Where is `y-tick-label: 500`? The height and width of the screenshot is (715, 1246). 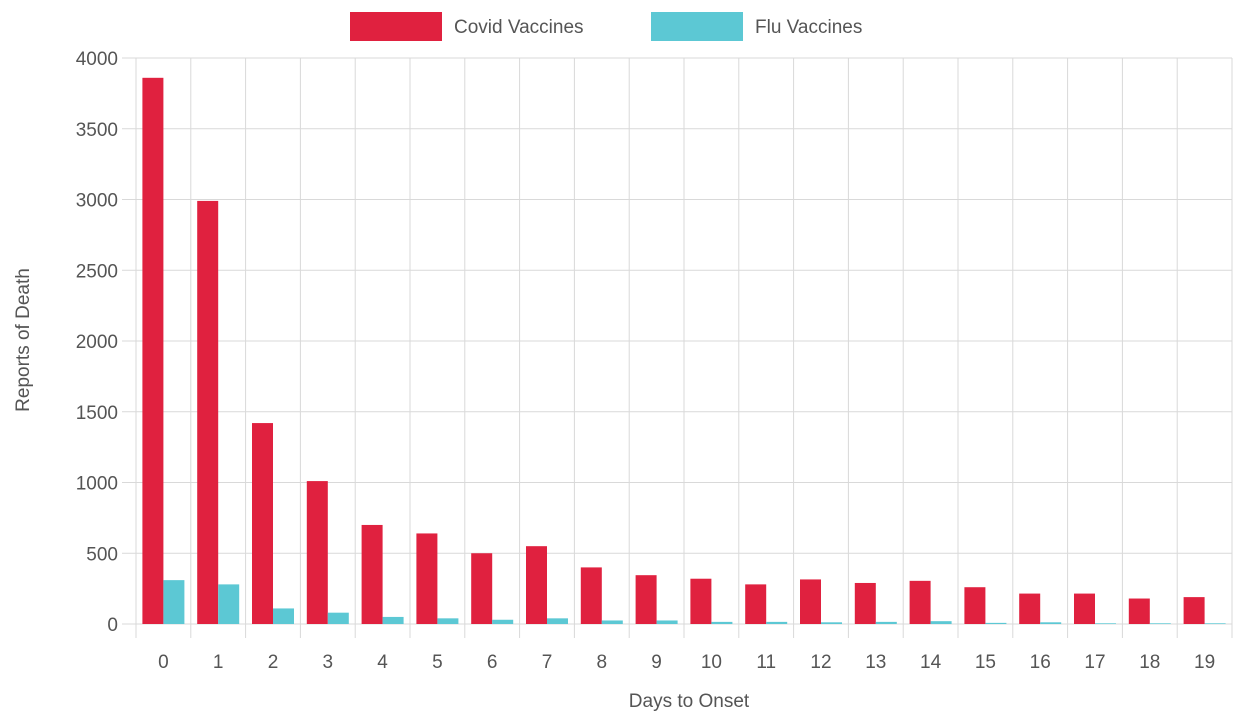
y-tick-label: 500 is located at coordinates (102, 554).